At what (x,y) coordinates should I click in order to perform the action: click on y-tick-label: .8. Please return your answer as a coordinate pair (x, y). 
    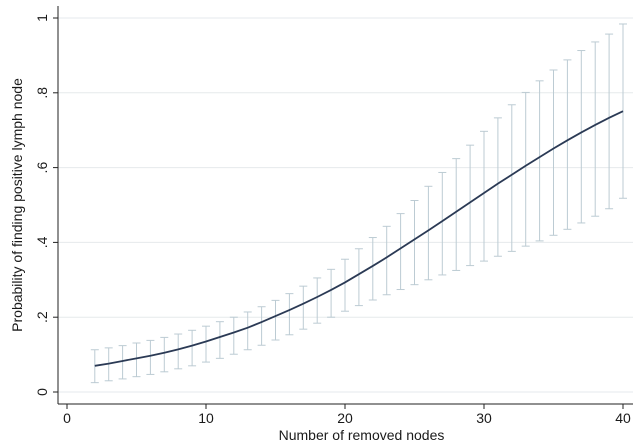
    Looking at the image, I should click on (42, 93).